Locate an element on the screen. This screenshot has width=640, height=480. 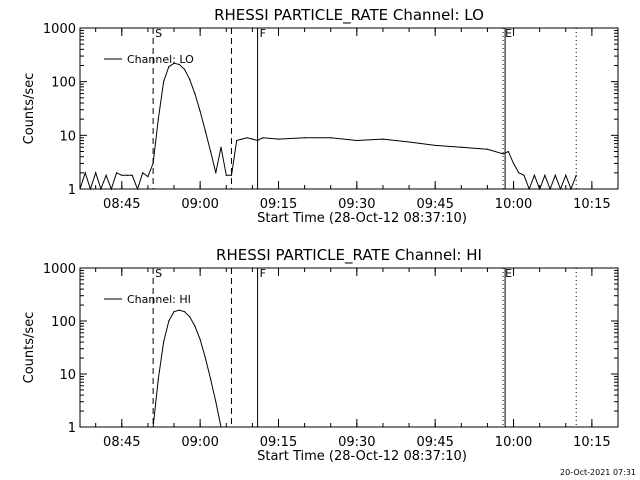
legend-label: Channel: LO is located at coordinates (160, 59).